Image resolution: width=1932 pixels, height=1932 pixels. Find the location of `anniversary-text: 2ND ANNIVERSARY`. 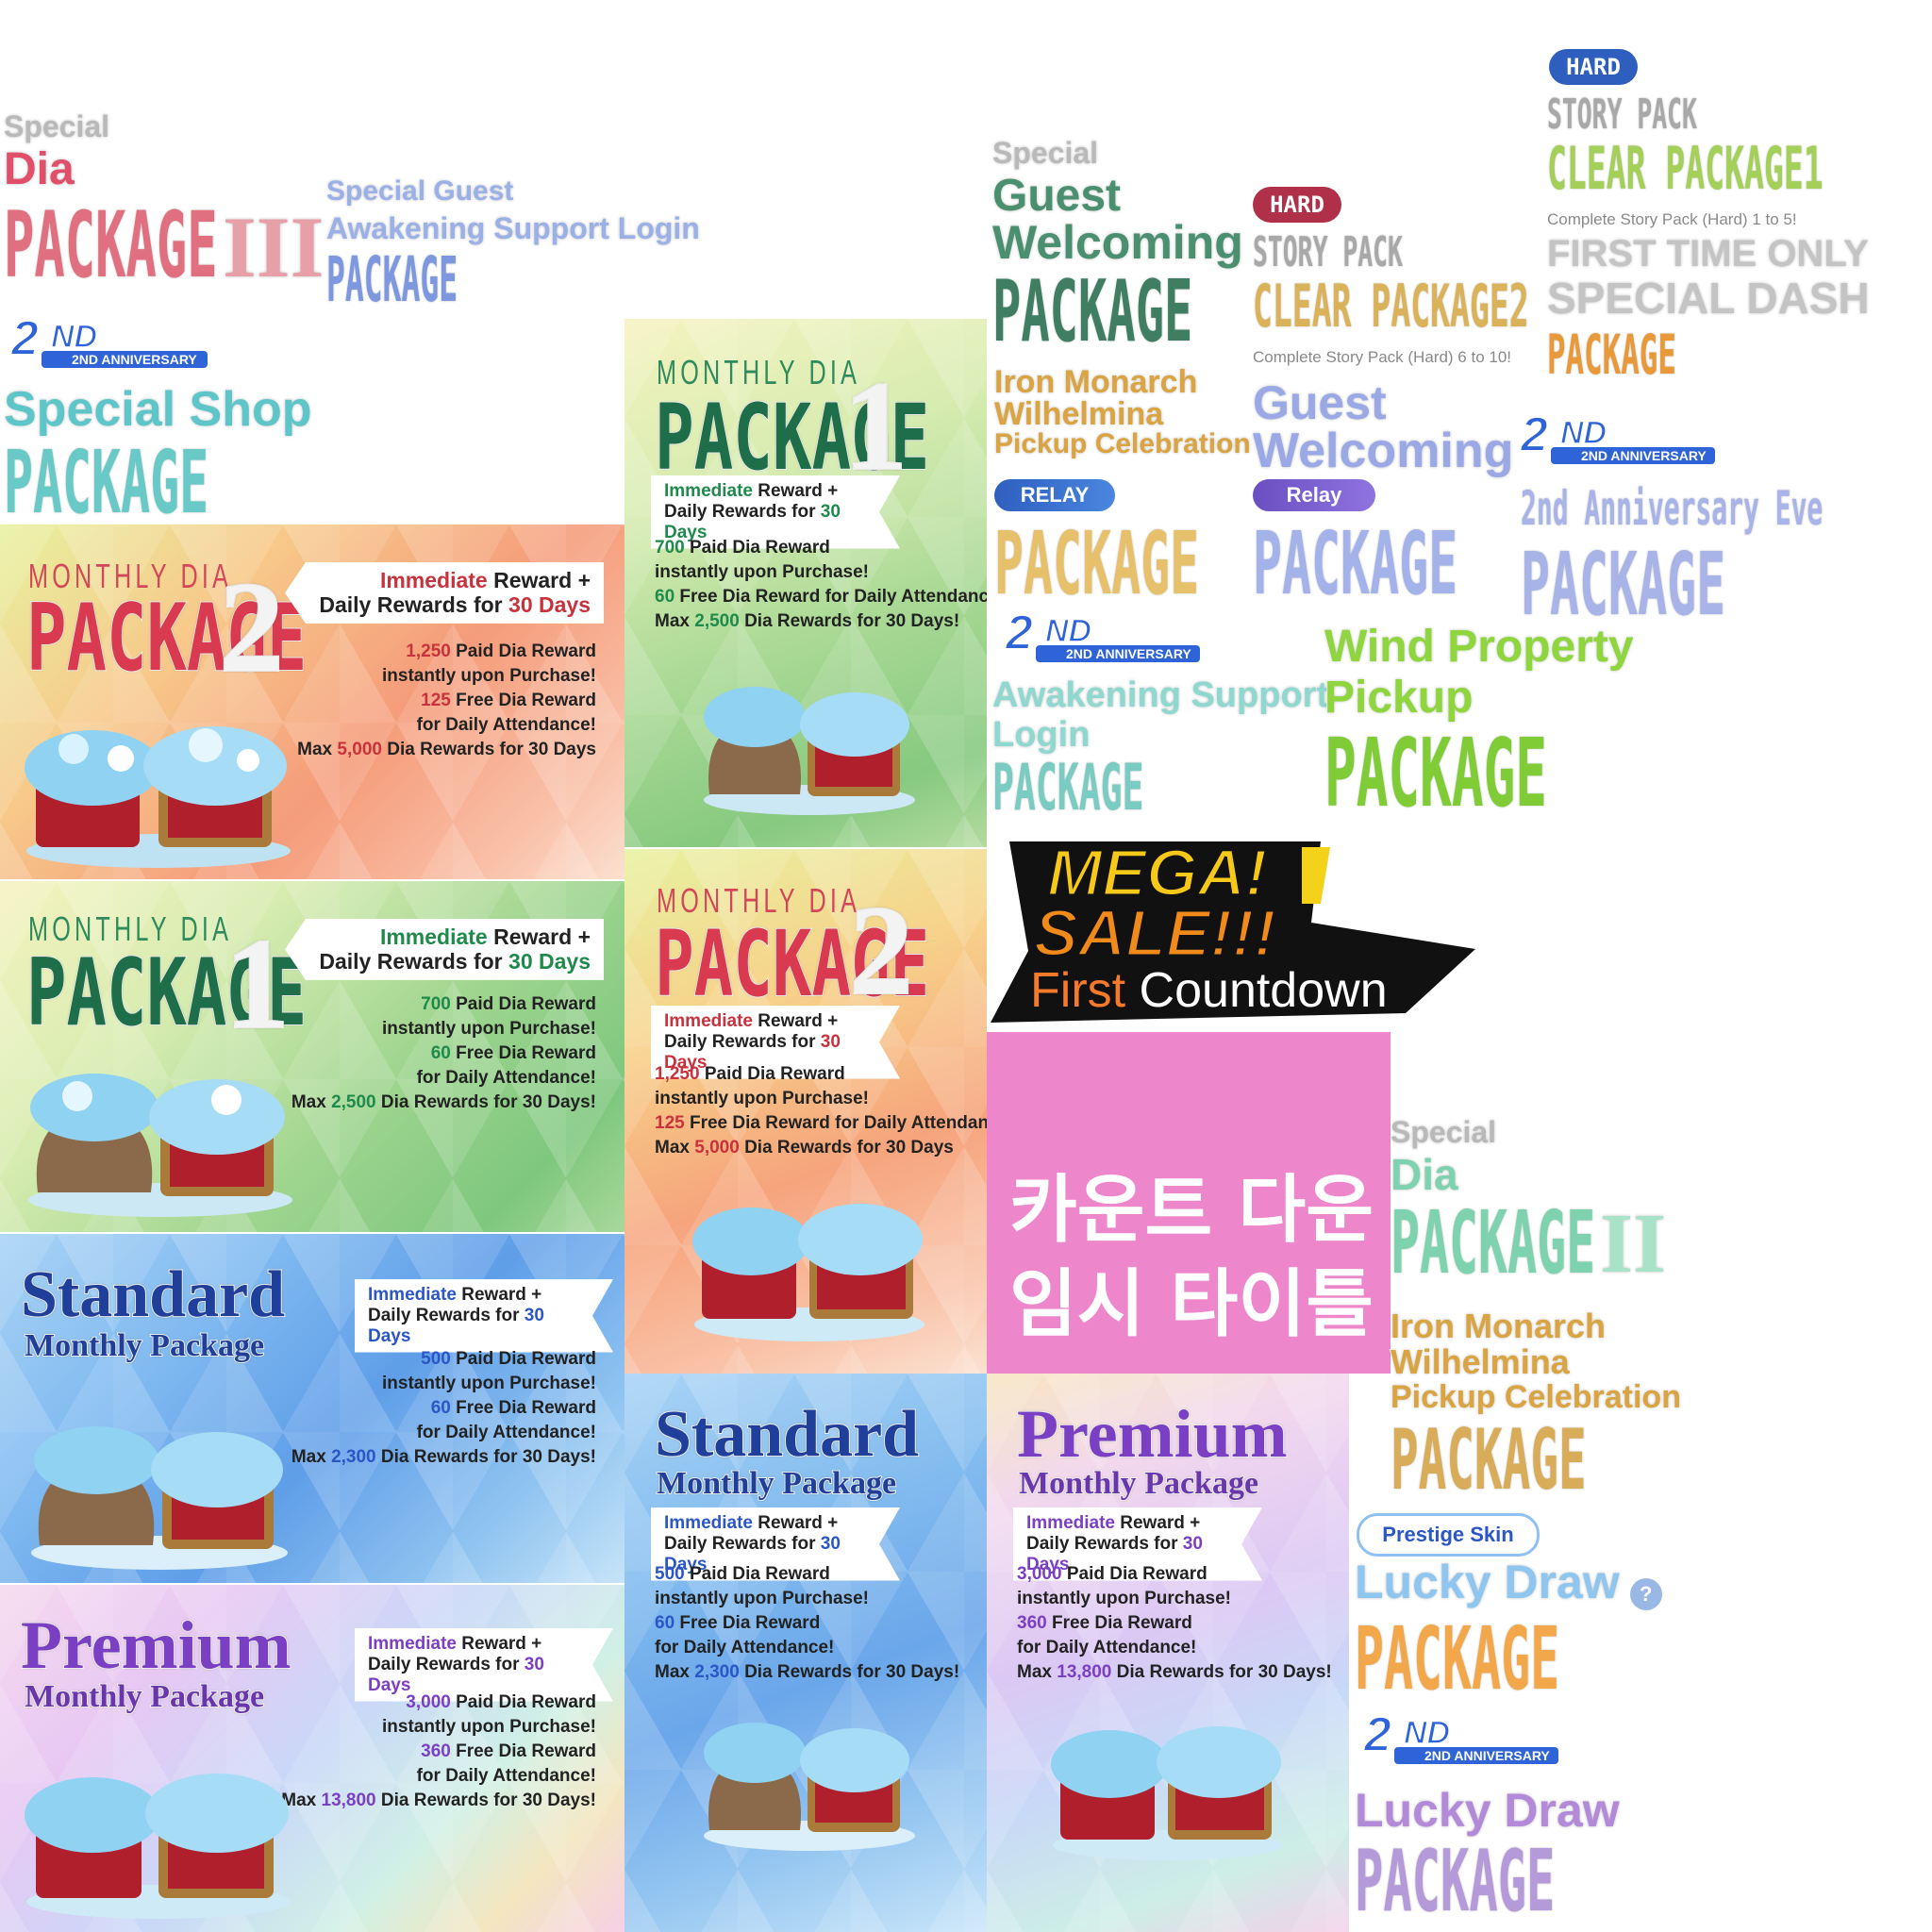

anniversary-text: 2ND ANNIVERSARY is located at coordinates (1487, 1755).